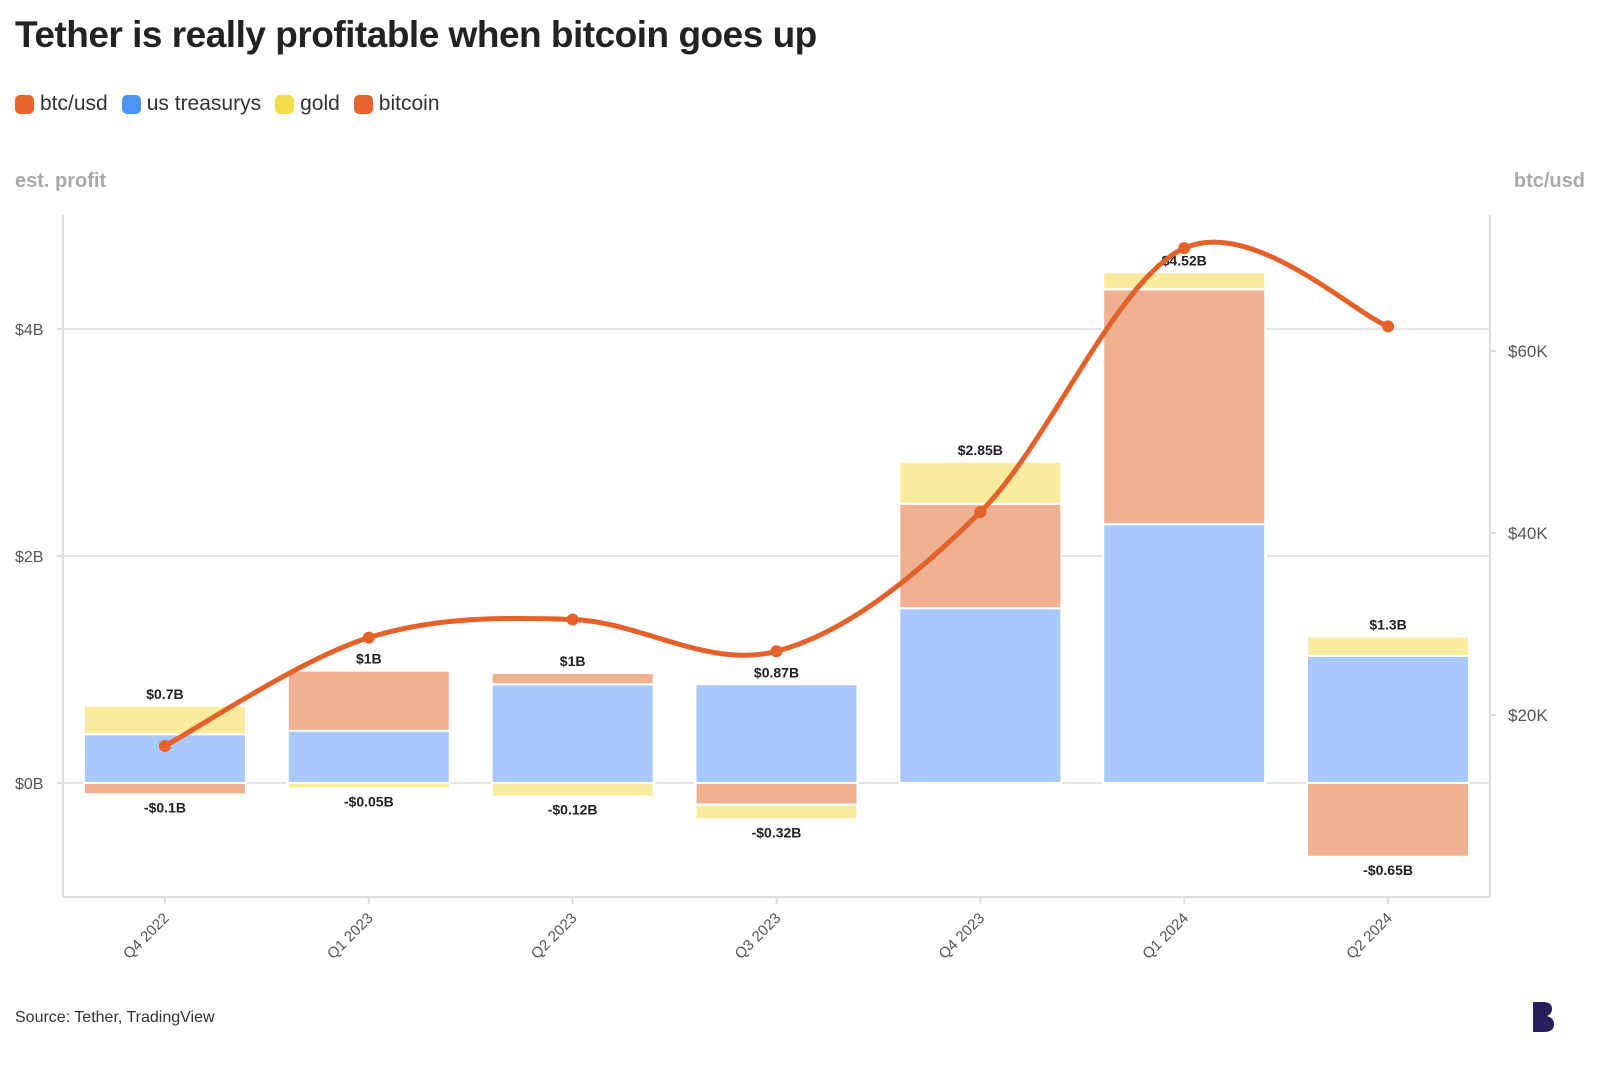 This screenshot has width=1600, height=1074. I want to click on legend: btc/usd us treasurys gold bitcoin, so click(227, 104).